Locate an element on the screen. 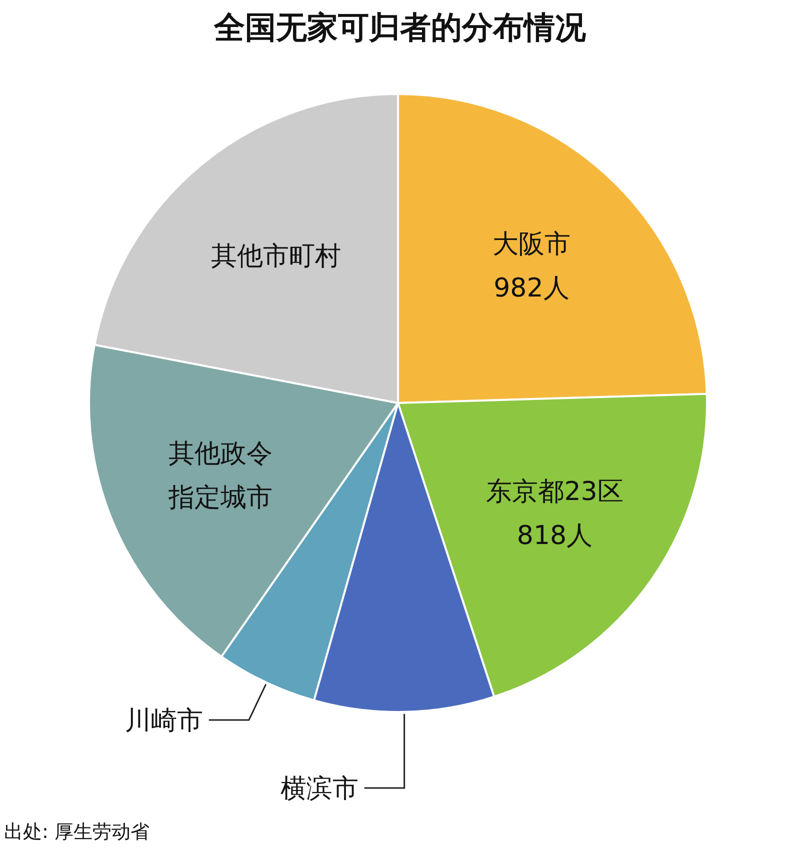 This screenshot has width=800, height=850. slice-label: 川崎市 is located at coordinates (163, 721).